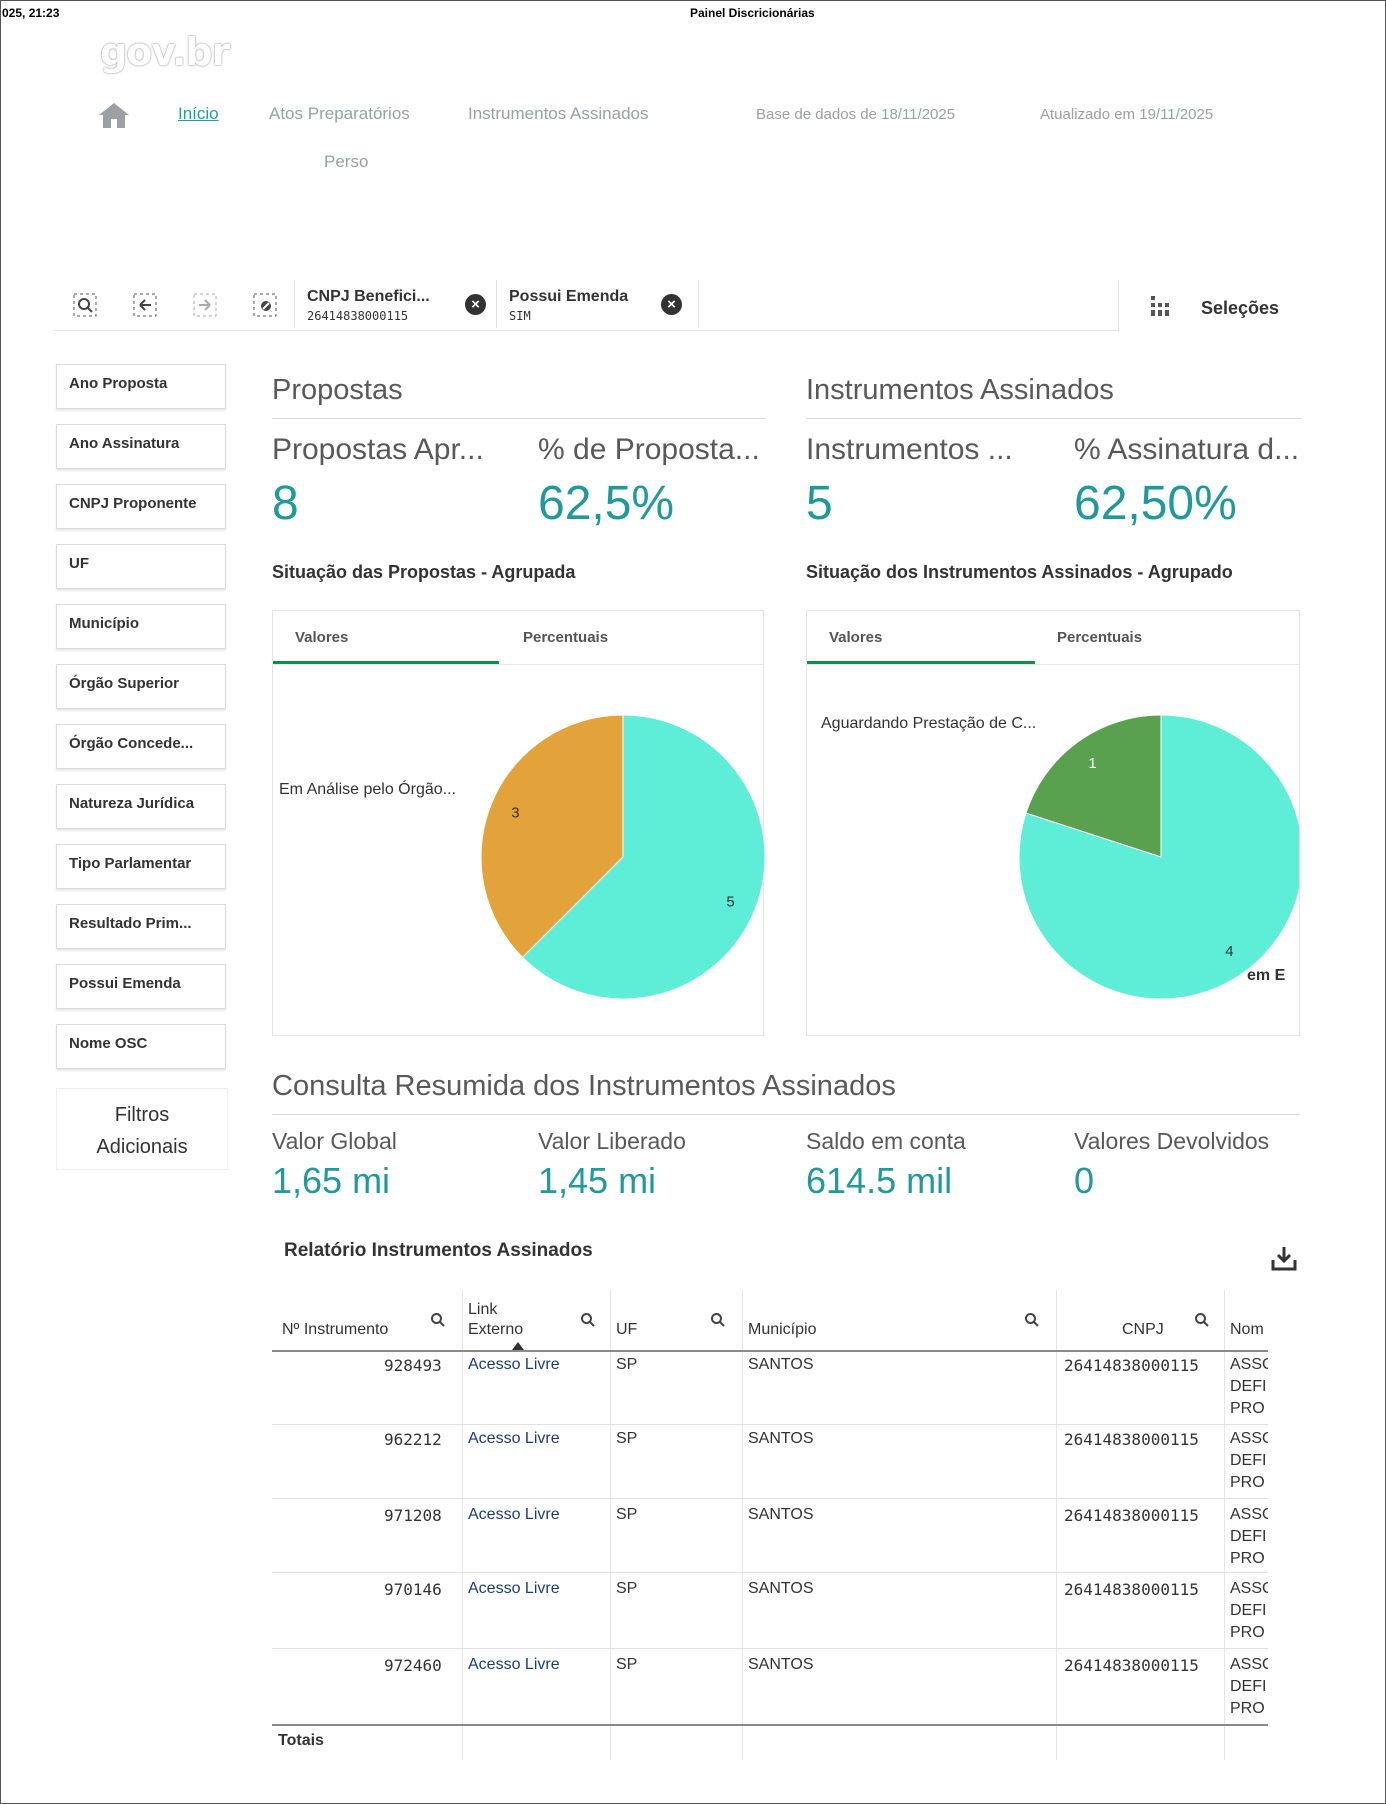  I want to click on govbr-logo: gov.br, so click(165, 52).